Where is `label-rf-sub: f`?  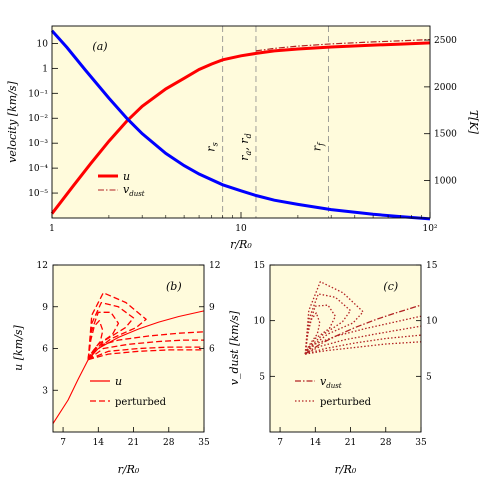
label-rf-sub: f is located at coordinates (320, 144).